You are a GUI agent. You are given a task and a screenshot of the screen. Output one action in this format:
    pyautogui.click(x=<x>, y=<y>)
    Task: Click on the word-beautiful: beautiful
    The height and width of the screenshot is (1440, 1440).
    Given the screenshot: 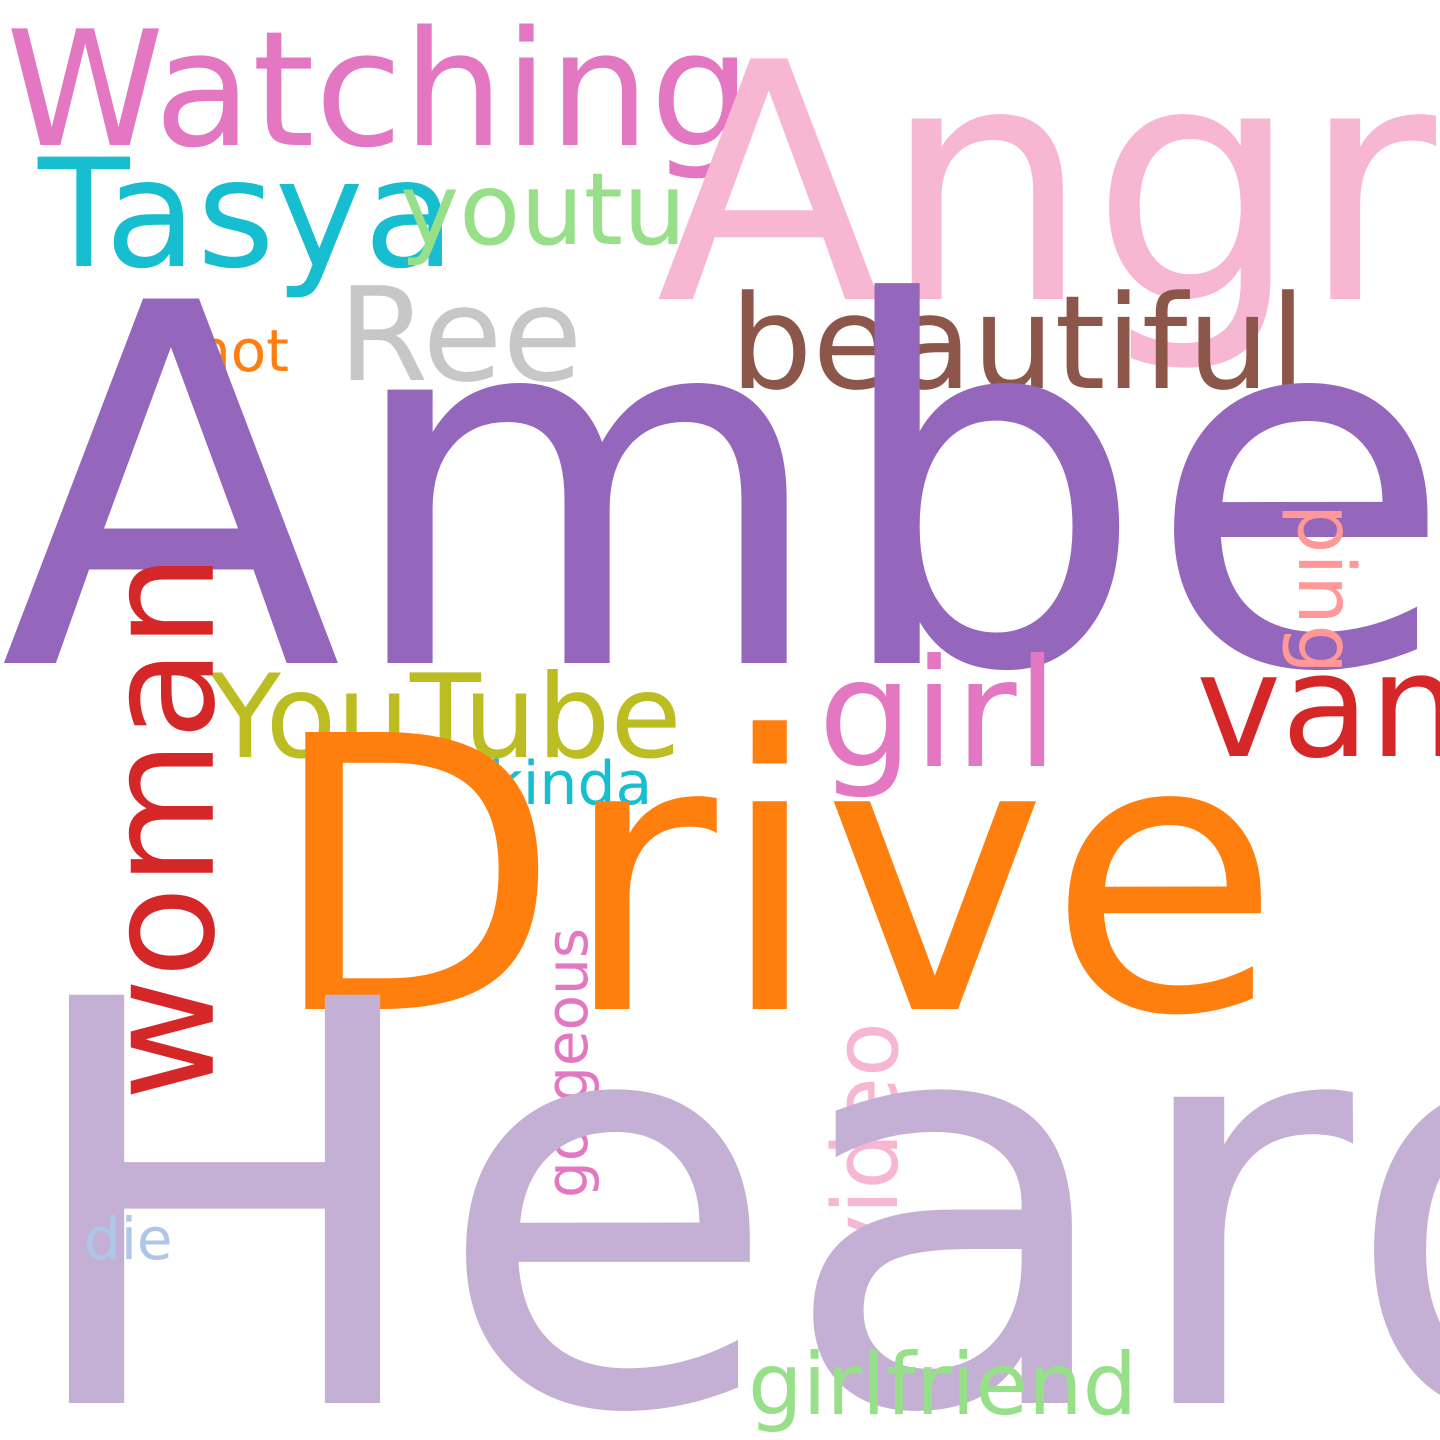 What is the action you would take?
    pyautogui.click(x=1018, y=343)
    